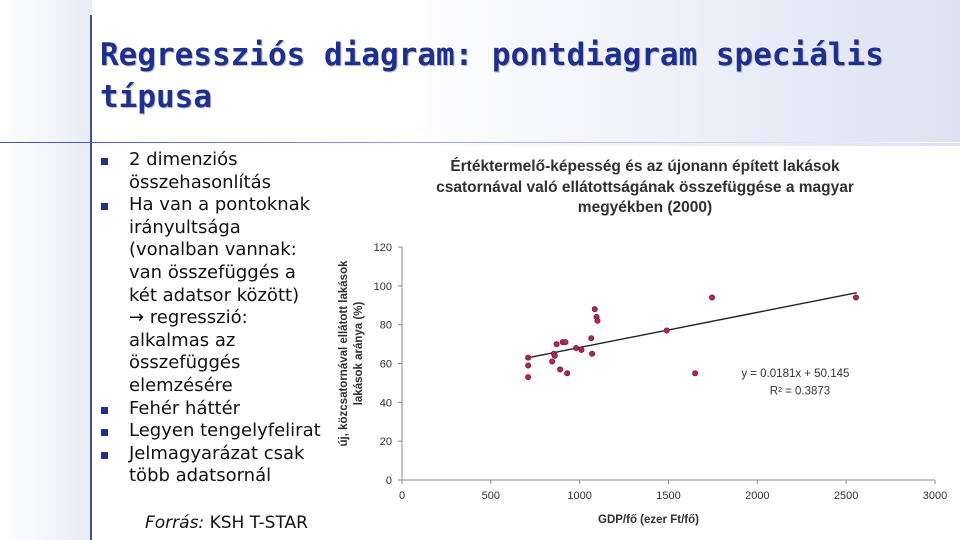 The width and height of the screenshot is (960, 540). Describe the element at coordinates (668, 496) in the screenshot. I see `x-tick-label: 1500` at that location.